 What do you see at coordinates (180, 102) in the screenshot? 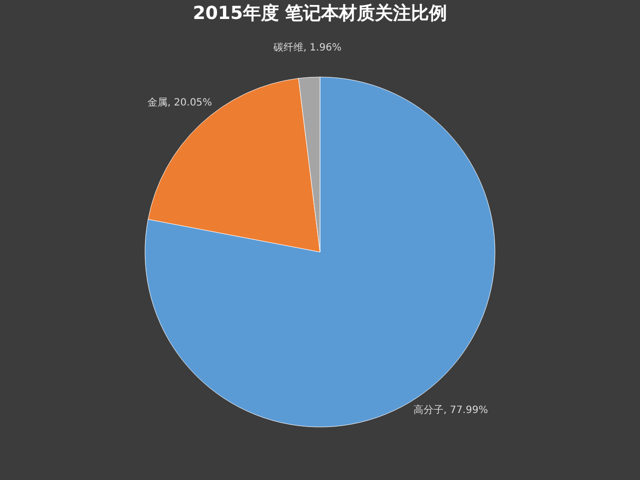
I see `slice-label: 金属, 20.05%` at bounding box center [180, 102].